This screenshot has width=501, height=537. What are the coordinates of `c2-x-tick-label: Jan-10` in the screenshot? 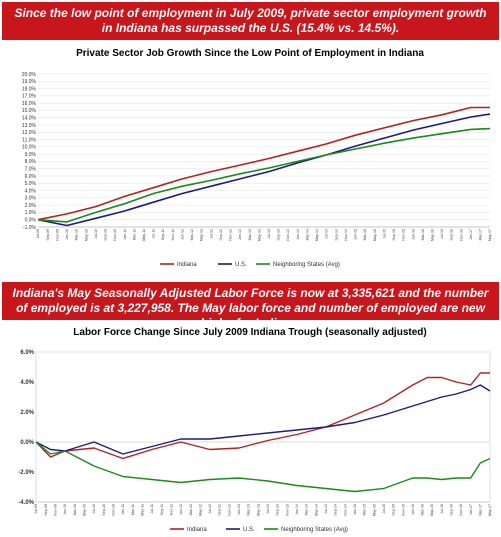 It's located at (65, 509).